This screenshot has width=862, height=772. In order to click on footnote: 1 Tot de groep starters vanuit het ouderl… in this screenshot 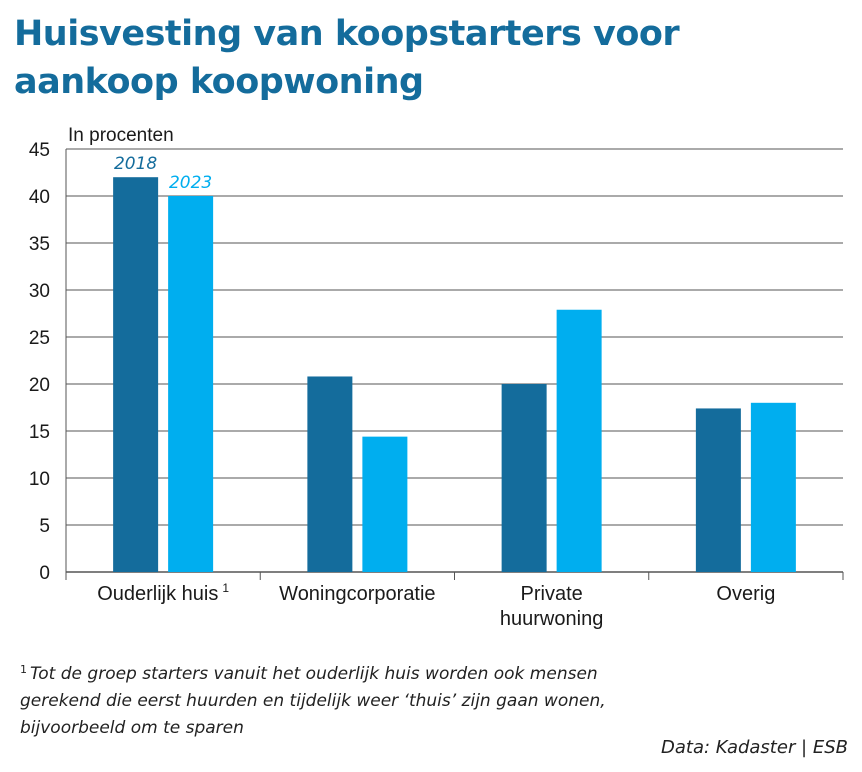, I will do `click(340, 699)`.